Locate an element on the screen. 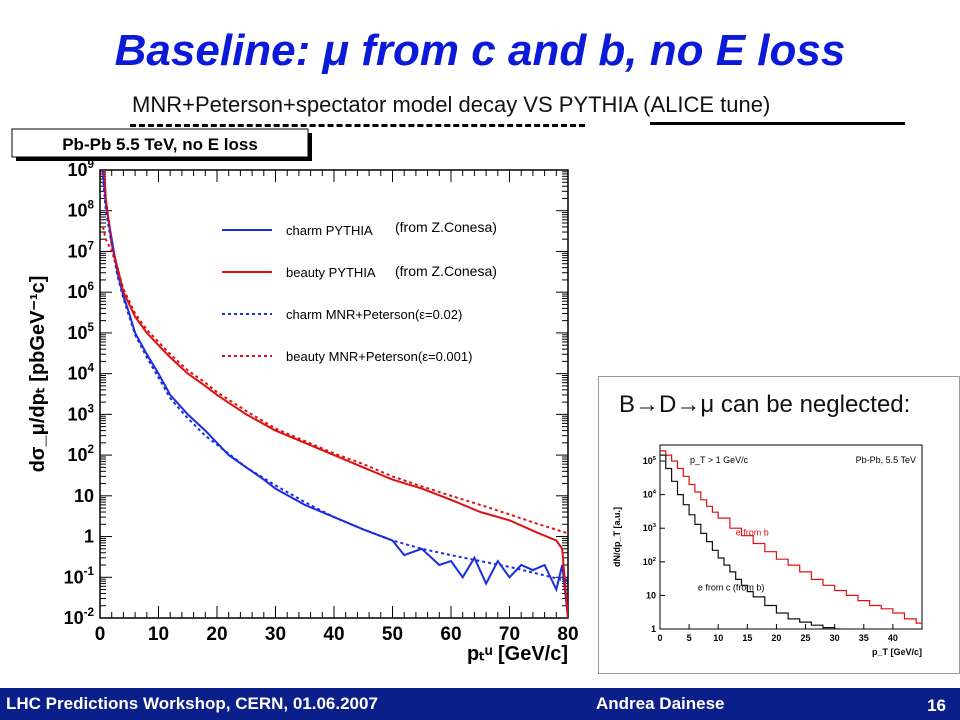 This screenshot has height=720, width=960. x-tick-label: 50 is located at coordinates (392, 634).